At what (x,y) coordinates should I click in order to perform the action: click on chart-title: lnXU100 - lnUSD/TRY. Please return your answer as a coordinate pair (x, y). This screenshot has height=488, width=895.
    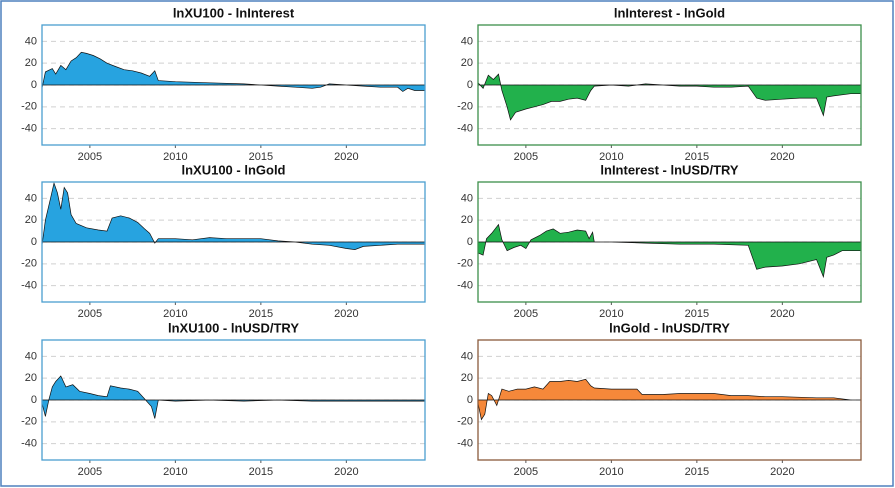
    Looking at the image, I should click on (233, 327).